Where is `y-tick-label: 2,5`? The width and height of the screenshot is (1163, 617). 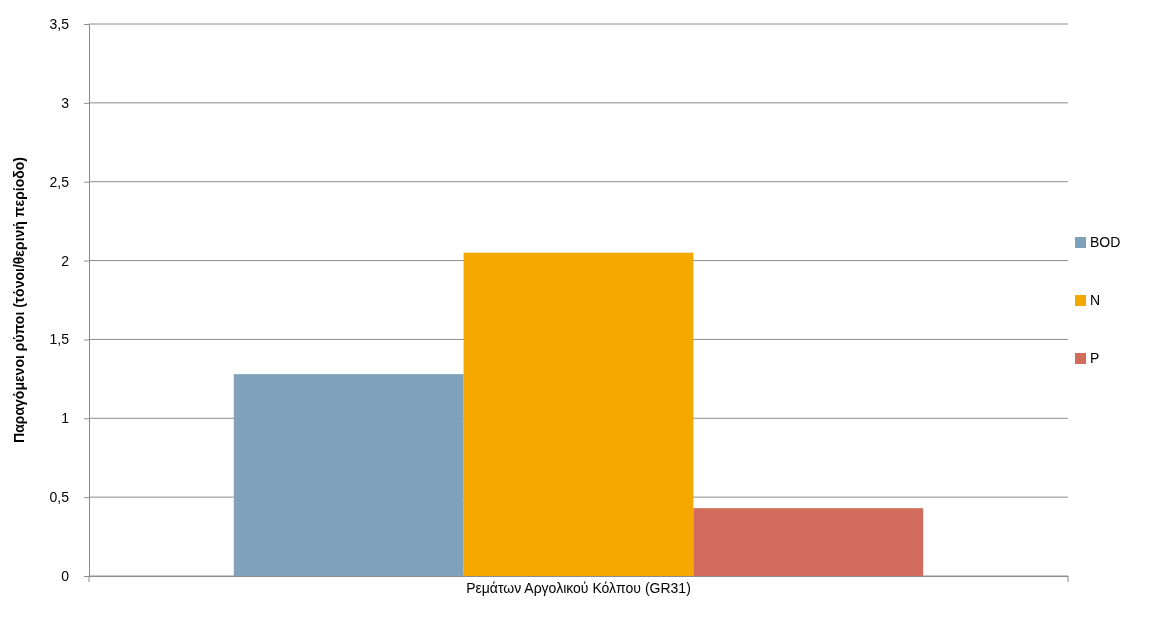
y-tick-label: 2,5 is located at coordinates (59, 181).